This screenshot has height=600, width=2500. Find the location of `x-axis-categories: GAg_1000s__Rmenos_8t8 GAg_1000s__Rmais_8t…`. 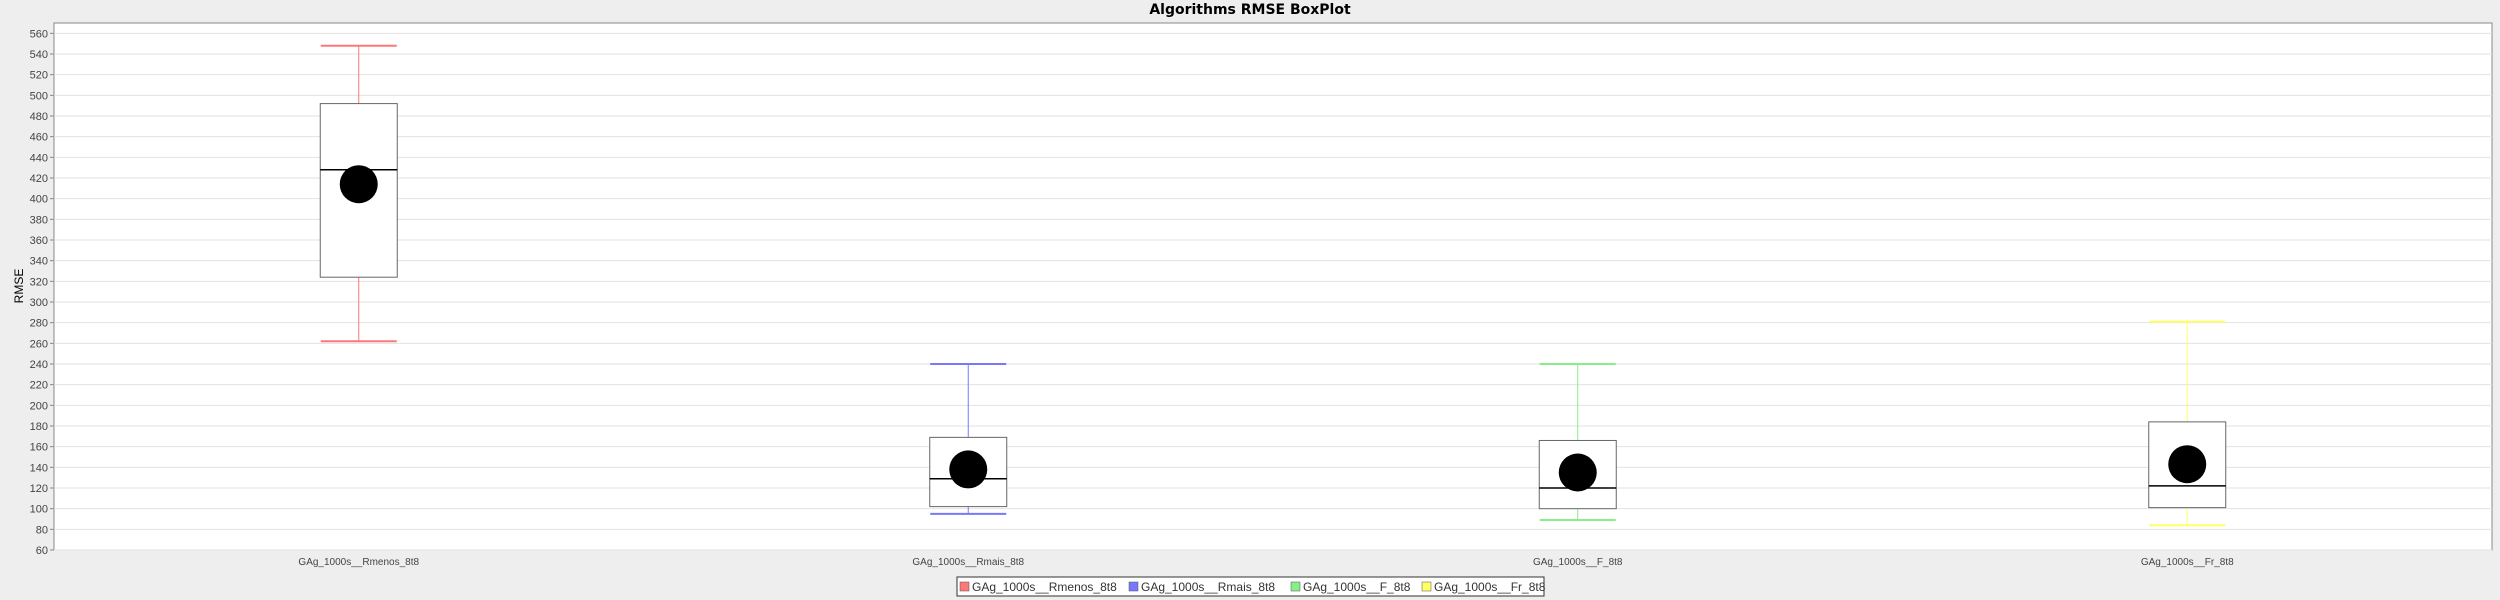

x-axis-categories: GAg_1000s__Rmenos_8t8 GAg_1000s__Rmais_8t… is located at coordinates (1266, 562).